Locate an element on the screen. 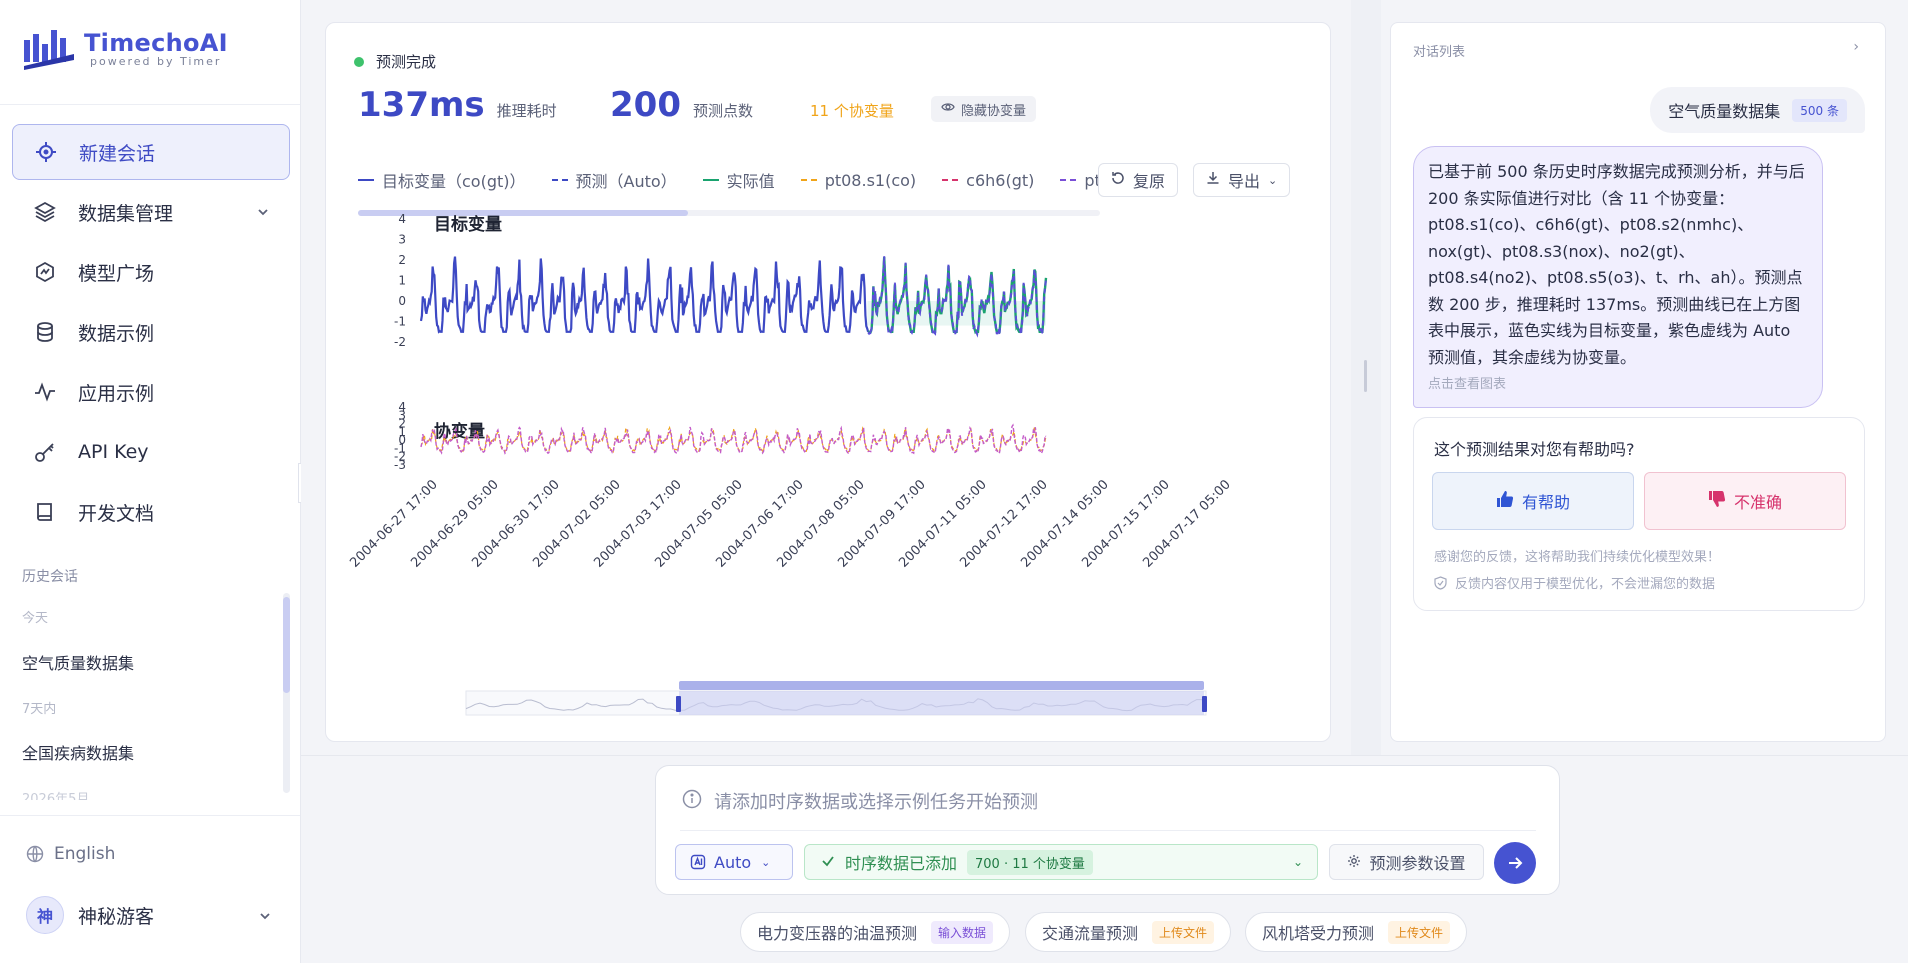 The width and height of the screenshot is (1908, 963). prompt-placeholder: 请添加时序数据或选择示例任务开始预测 is located at coordinates (876, 802).